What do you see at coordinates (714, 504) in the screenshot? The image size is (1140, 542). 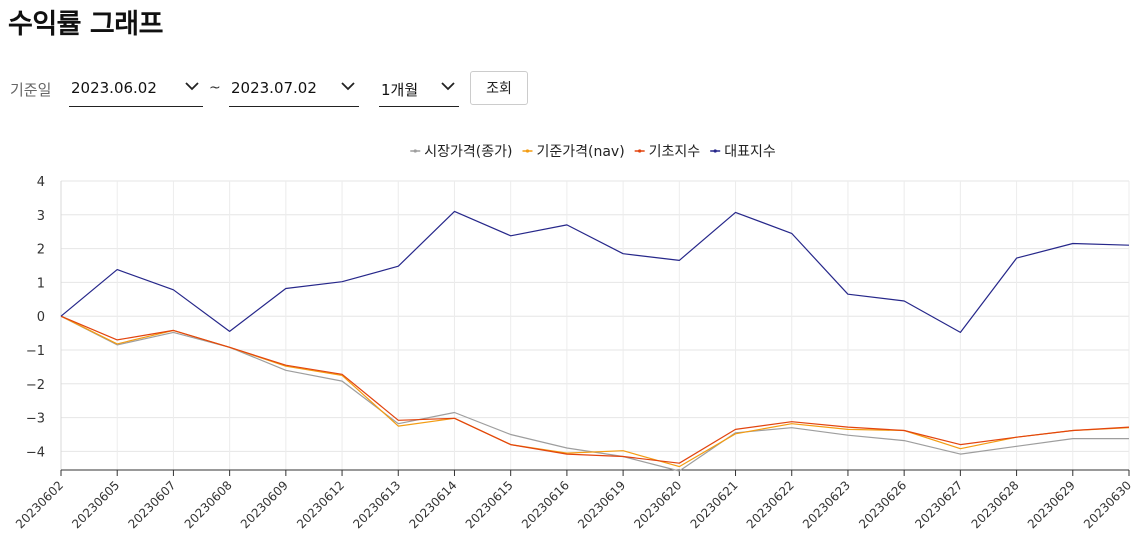 I see `x-tick-label: 20230621` at bounding box center [714, 504].